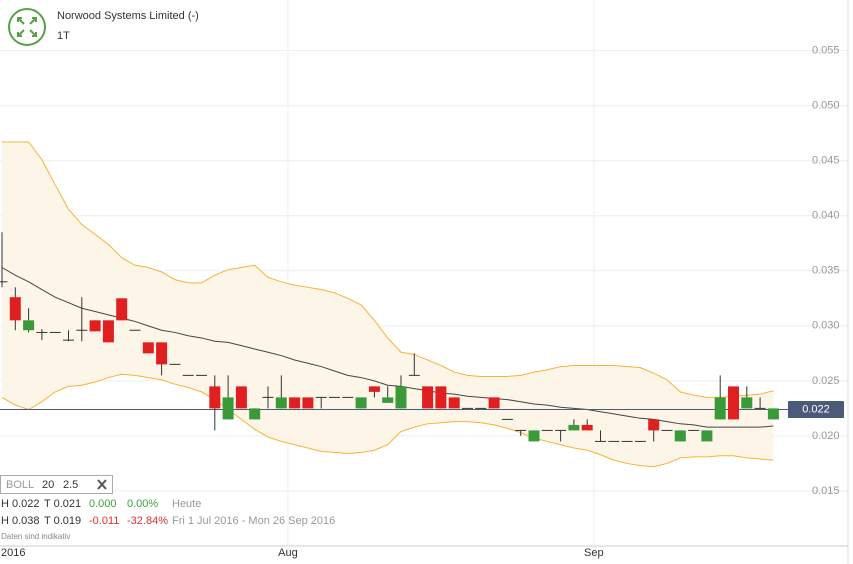 This screenshot has width=853, height=564. What do you see at coordinates (20, 521) in the screenshot?
I see `stat-high: H 0.038` at bounding box center [20, 521].